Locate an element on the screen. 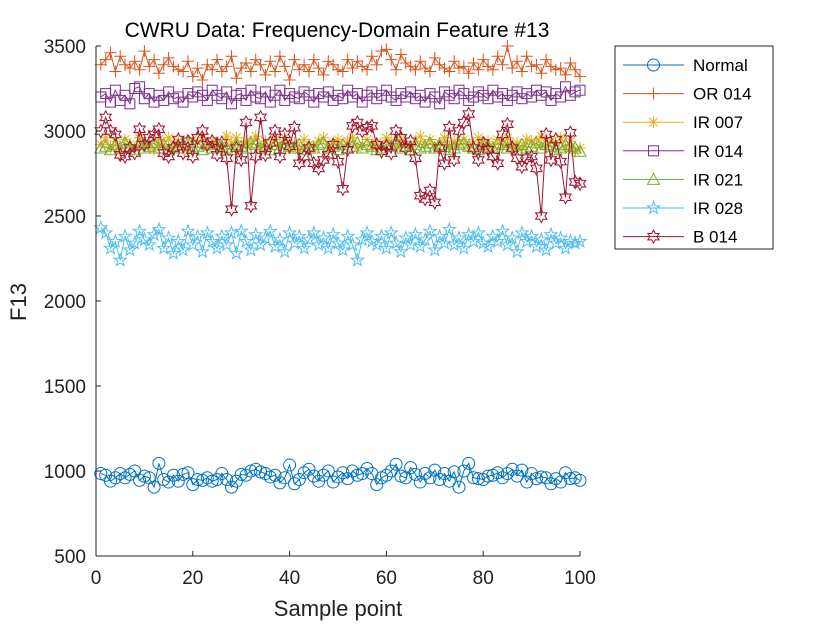 The width and height of the screenshot is (833, 625). legend-item-ir-007: IR 007 is located at coordinates (683, 122).